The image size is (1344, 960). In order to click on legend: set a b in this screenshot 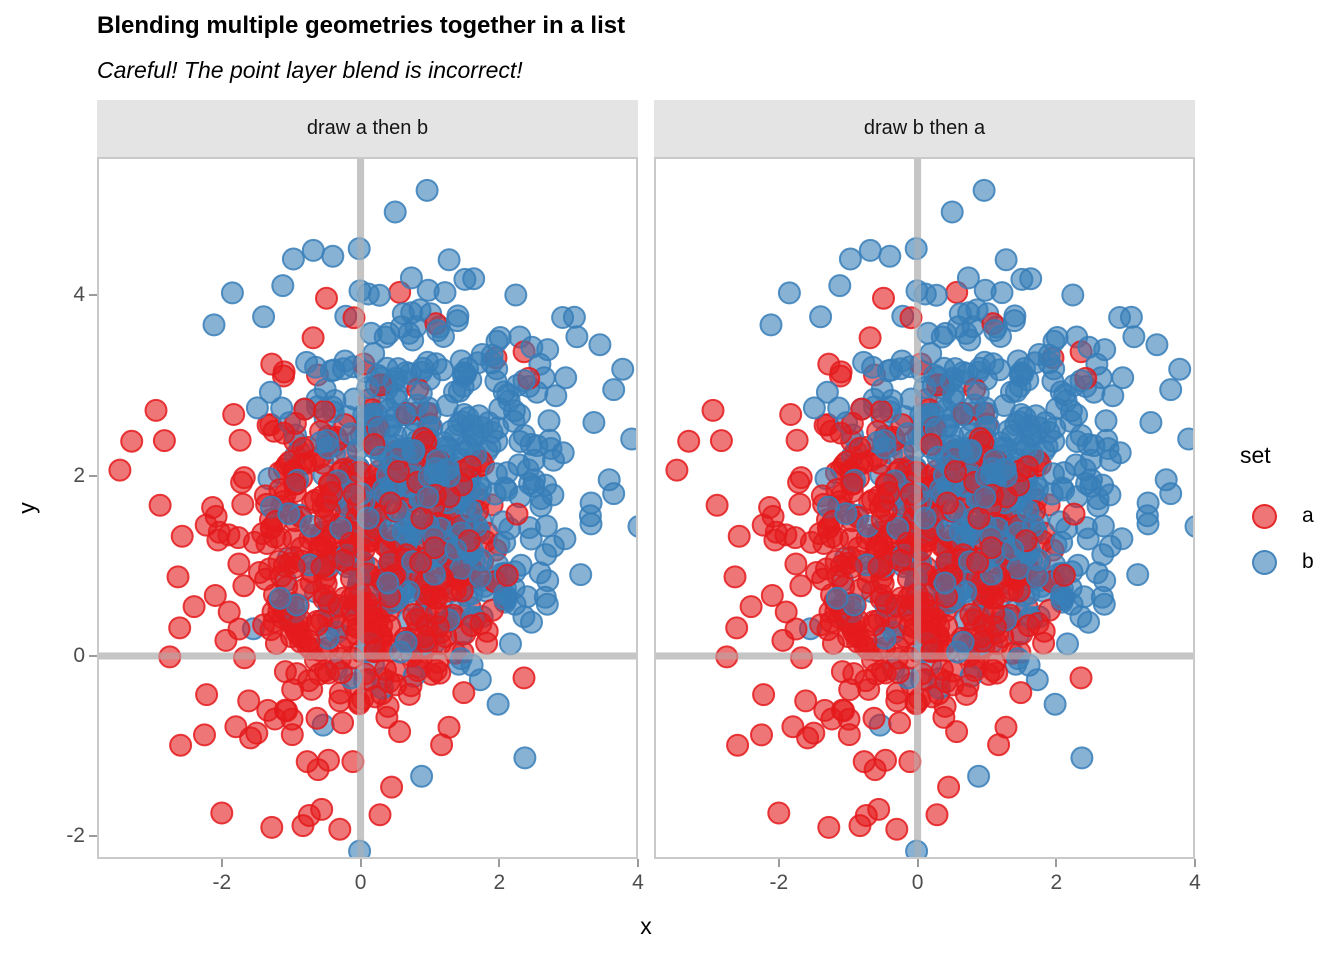, I will do `click(1277, 513)`.